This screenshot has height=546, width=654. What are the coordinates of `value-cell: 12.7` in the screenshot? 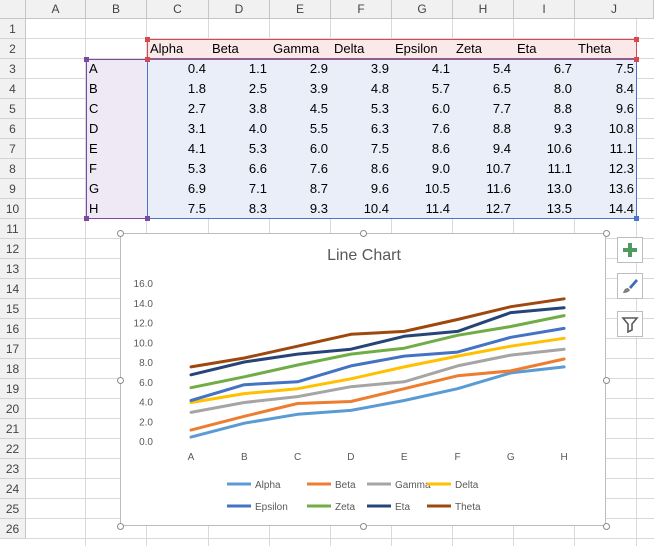 It's located at (498, 208).